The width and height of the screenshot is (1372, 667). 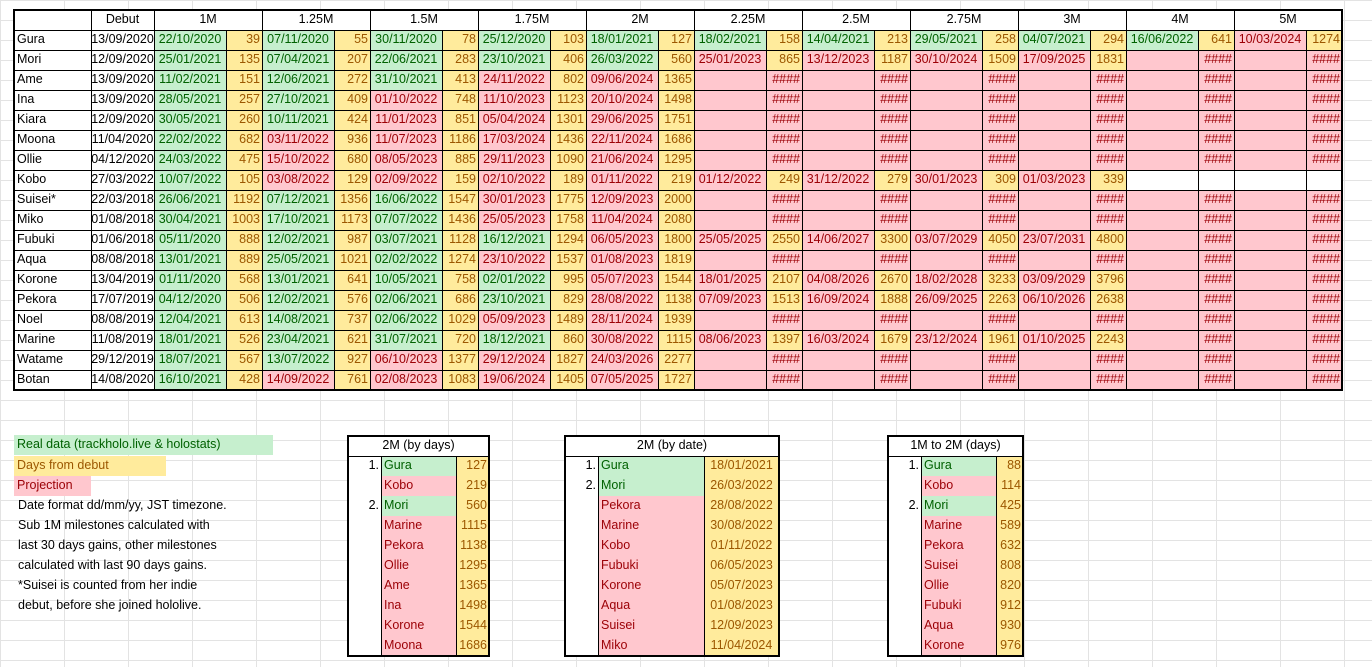 I want to click on milestone-date: 05/11/2020, so click(x=190, y=240).